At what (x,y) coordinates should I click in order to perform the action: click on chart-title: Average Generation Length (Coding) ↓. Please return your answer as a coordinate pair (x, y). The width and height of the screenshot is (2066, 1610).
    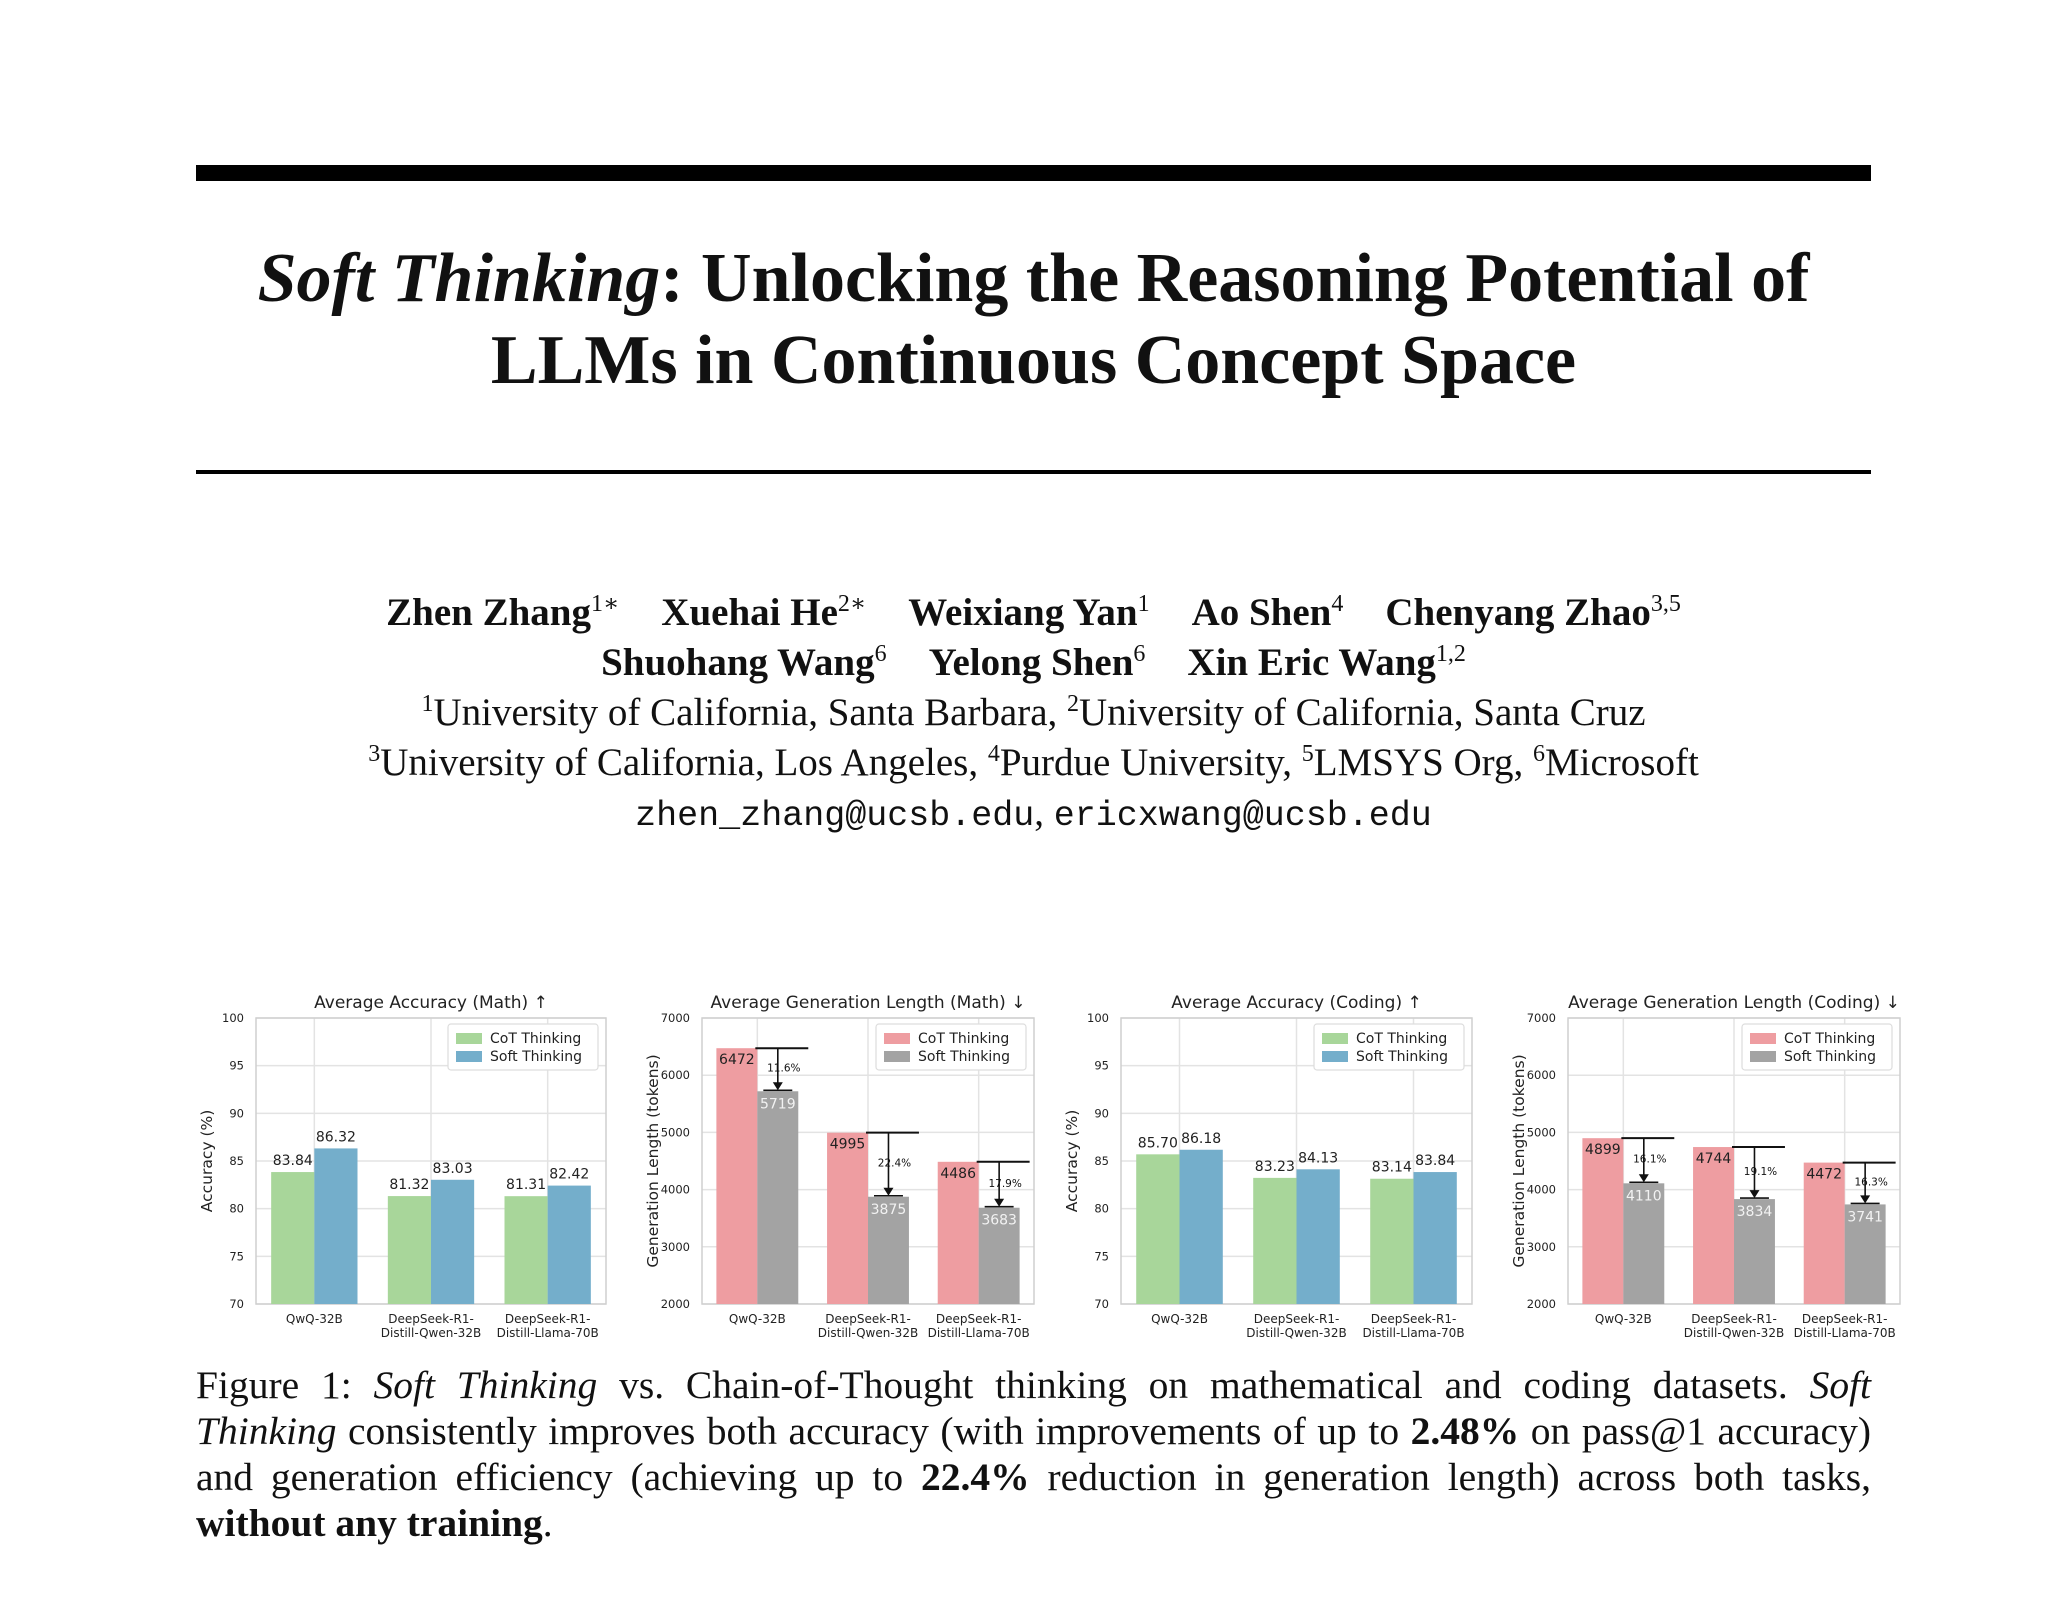
    Looking at the image, I should click on (1734, 1003).